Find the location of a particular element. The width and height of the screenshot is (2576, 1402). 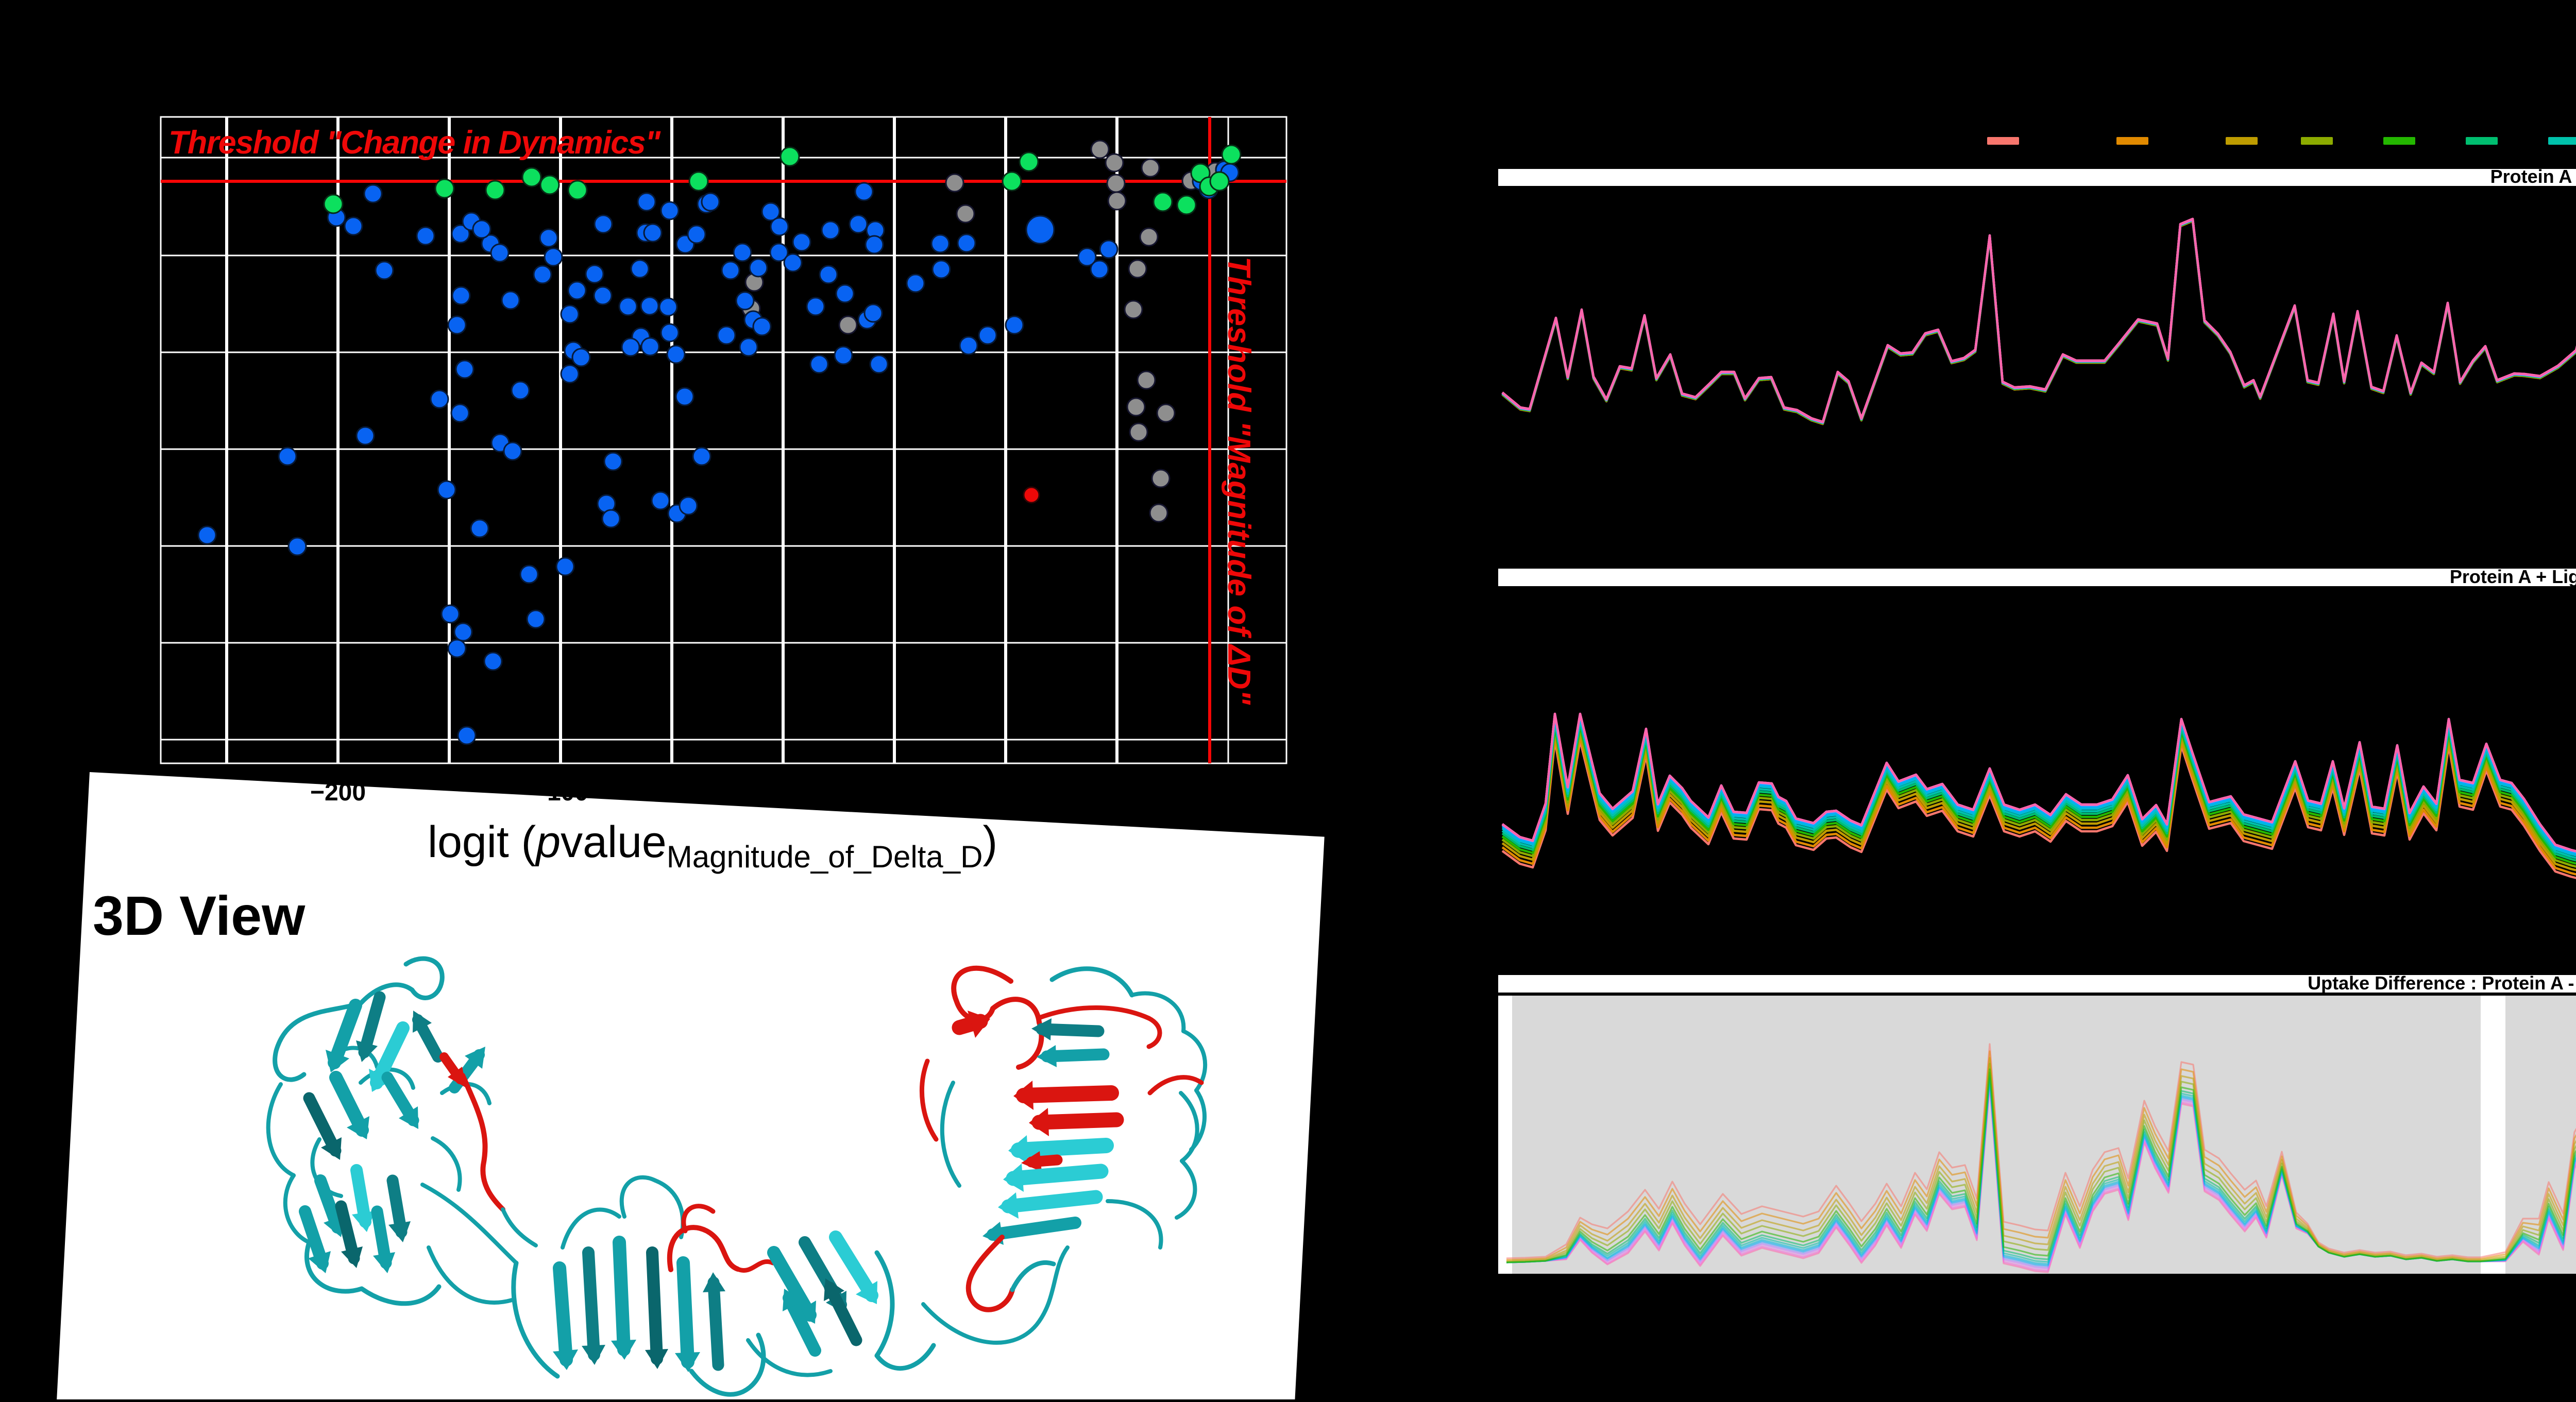

svg-text: −100 is located at coordinates (560, 792).